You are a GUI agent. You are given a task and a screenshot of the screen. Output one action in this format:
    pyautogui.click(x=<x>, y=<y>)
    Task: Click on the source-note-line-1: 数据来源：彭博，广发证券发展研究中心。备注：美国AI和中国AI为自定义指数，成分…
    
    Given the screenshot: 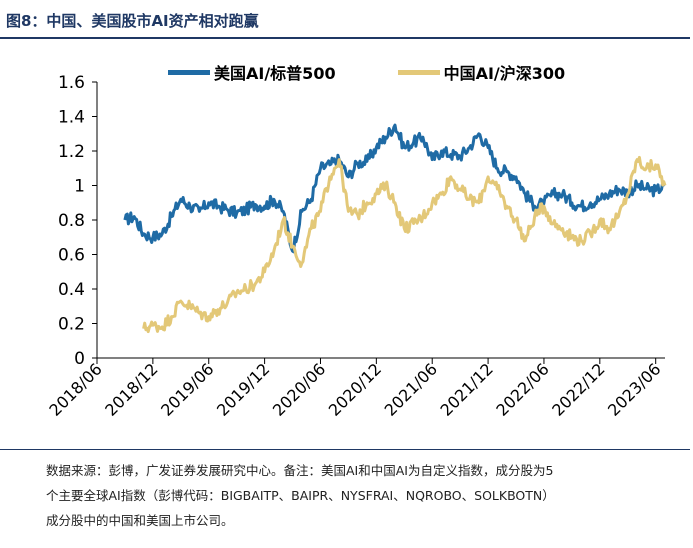 What is the action you would take?
    pyautogui.click(x=300, y=470)
    